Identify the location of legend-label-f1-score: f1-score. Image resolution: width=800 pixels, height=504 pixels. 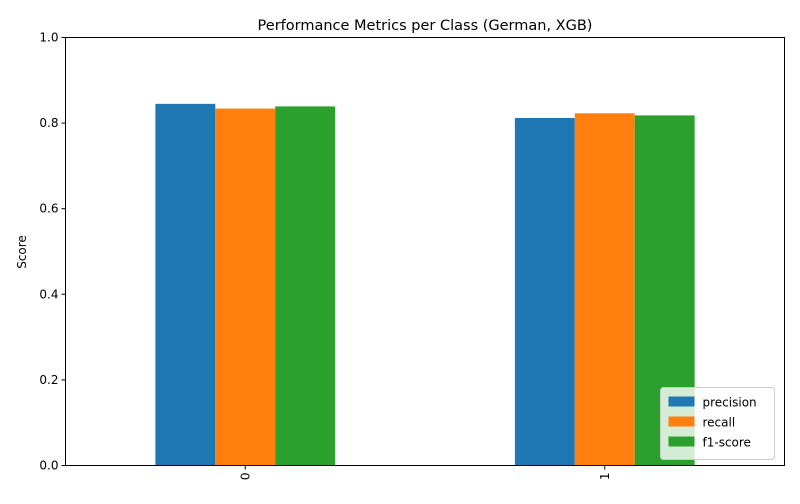
(727, 443).